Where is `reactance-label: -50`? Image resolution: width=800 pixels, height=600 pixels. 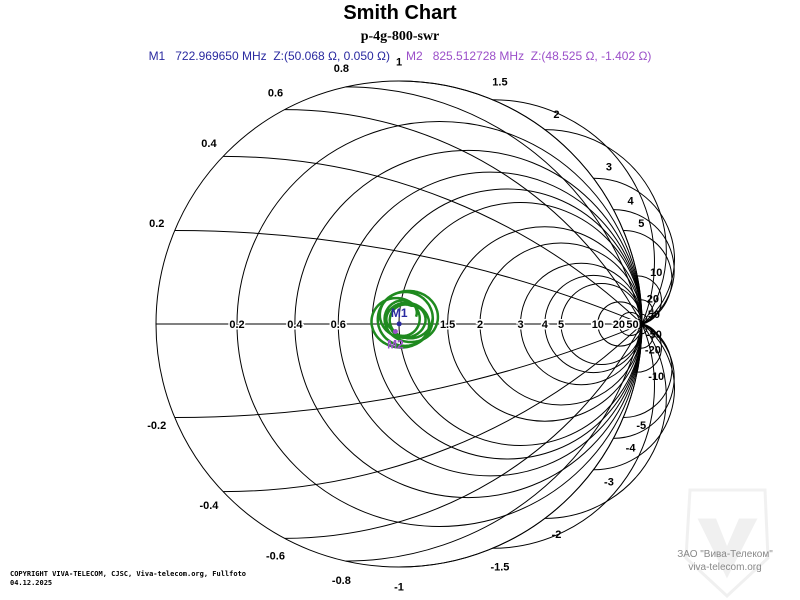
reactance-label: -50 is located at coordinates (654, 335).